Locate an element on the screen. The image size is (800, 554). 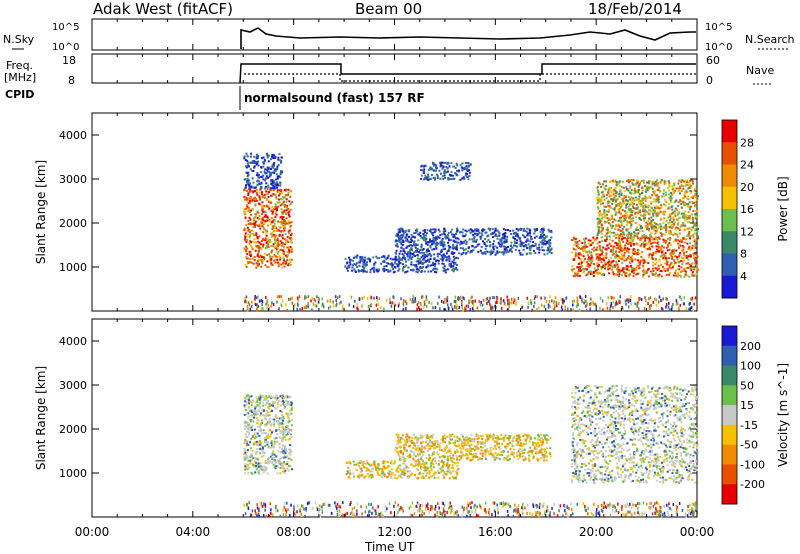
date-title: 18/Feb/2014 is located at coordinates (635, 9).